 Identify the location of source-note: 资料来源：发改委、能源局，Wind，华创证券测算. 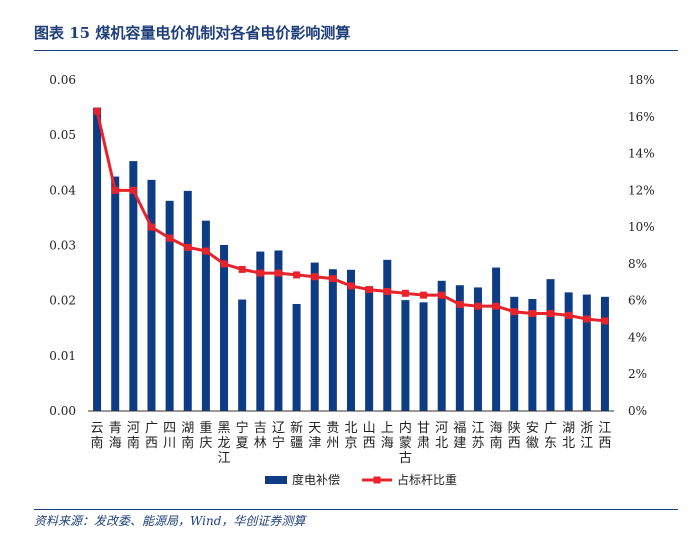
(170, 521).